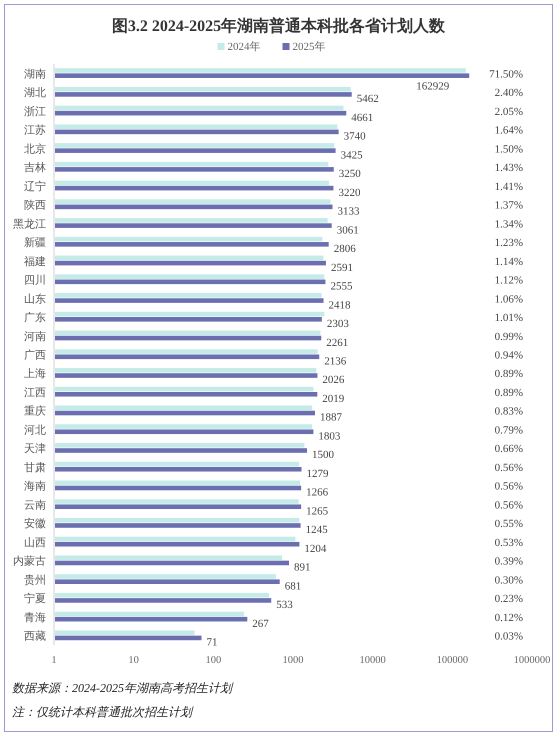  Describe the element at coordinates (35, 579) in the screenshot. I see `y-tick-label: 贵州` at that location.